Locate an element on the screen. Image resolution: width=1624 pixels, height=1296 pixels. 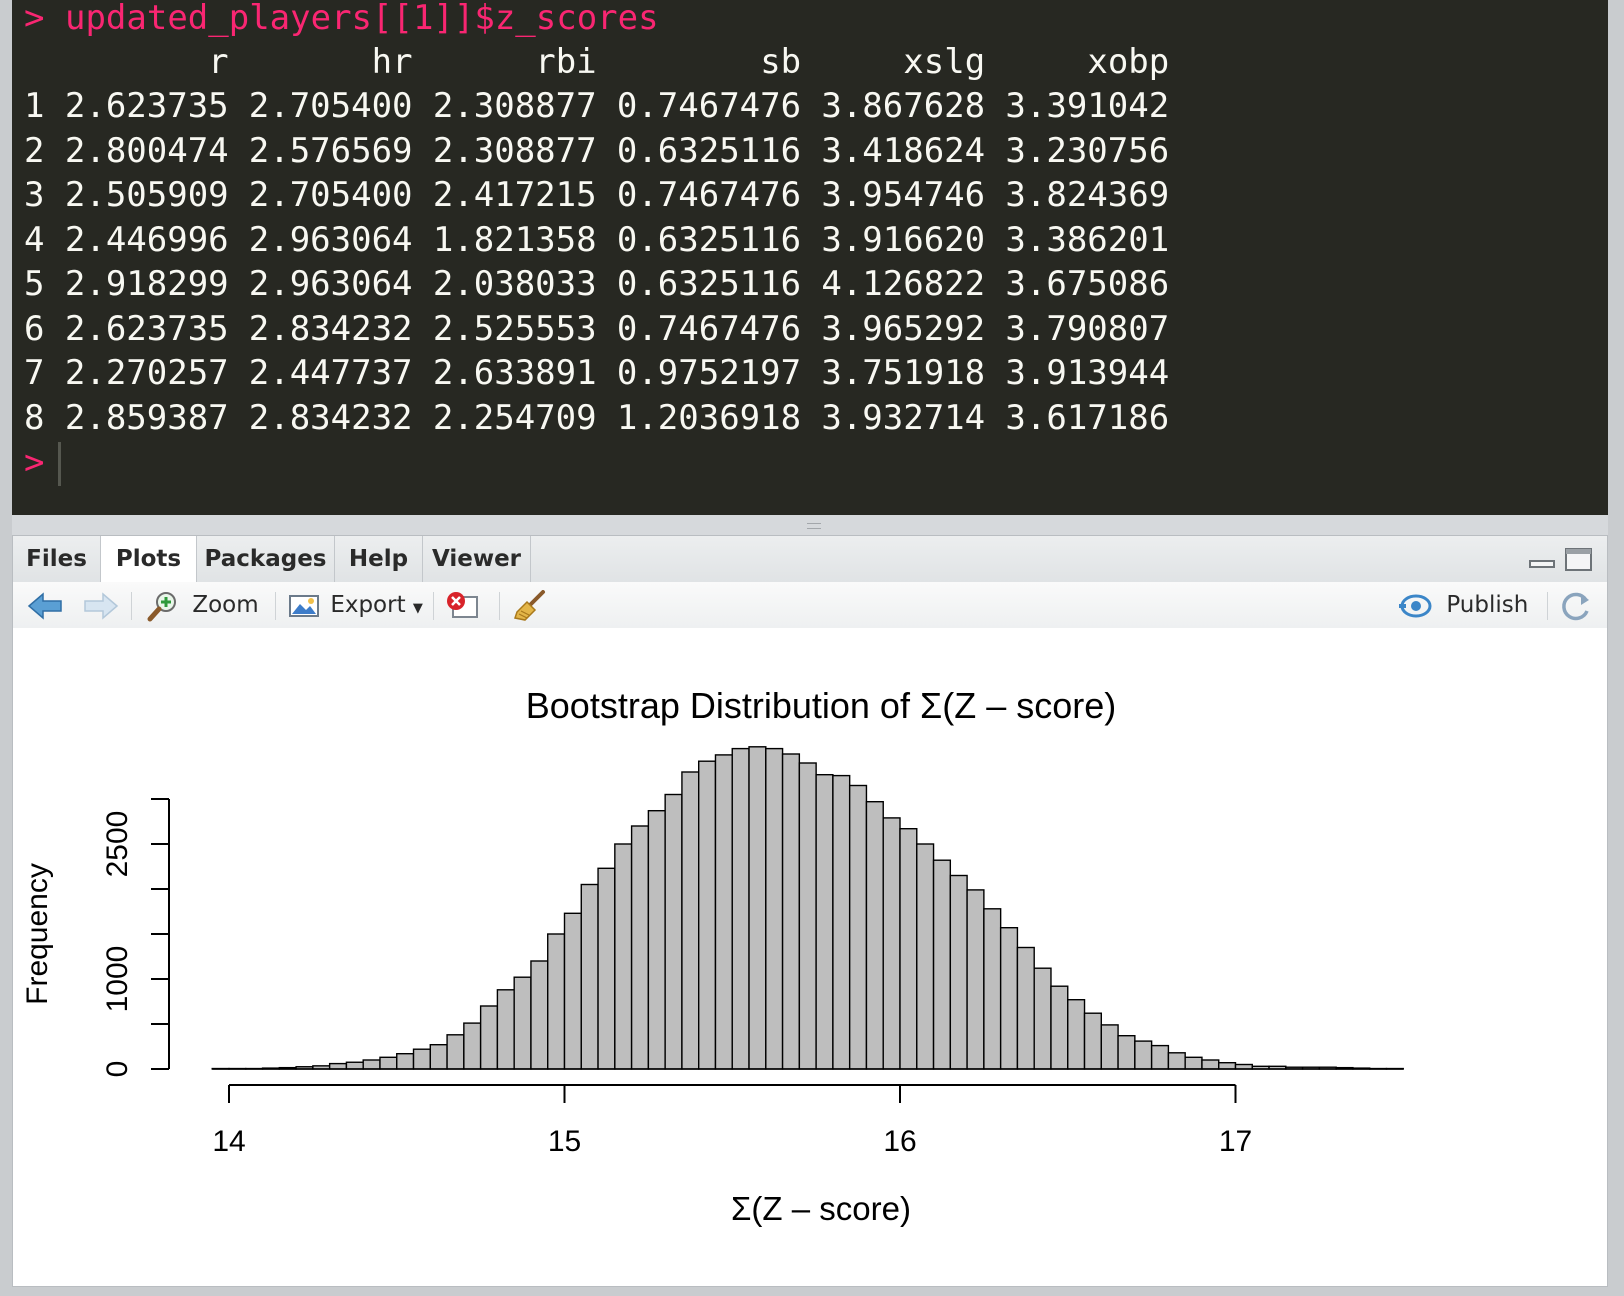
row-index: 7 is located at coordinates (34, 373).